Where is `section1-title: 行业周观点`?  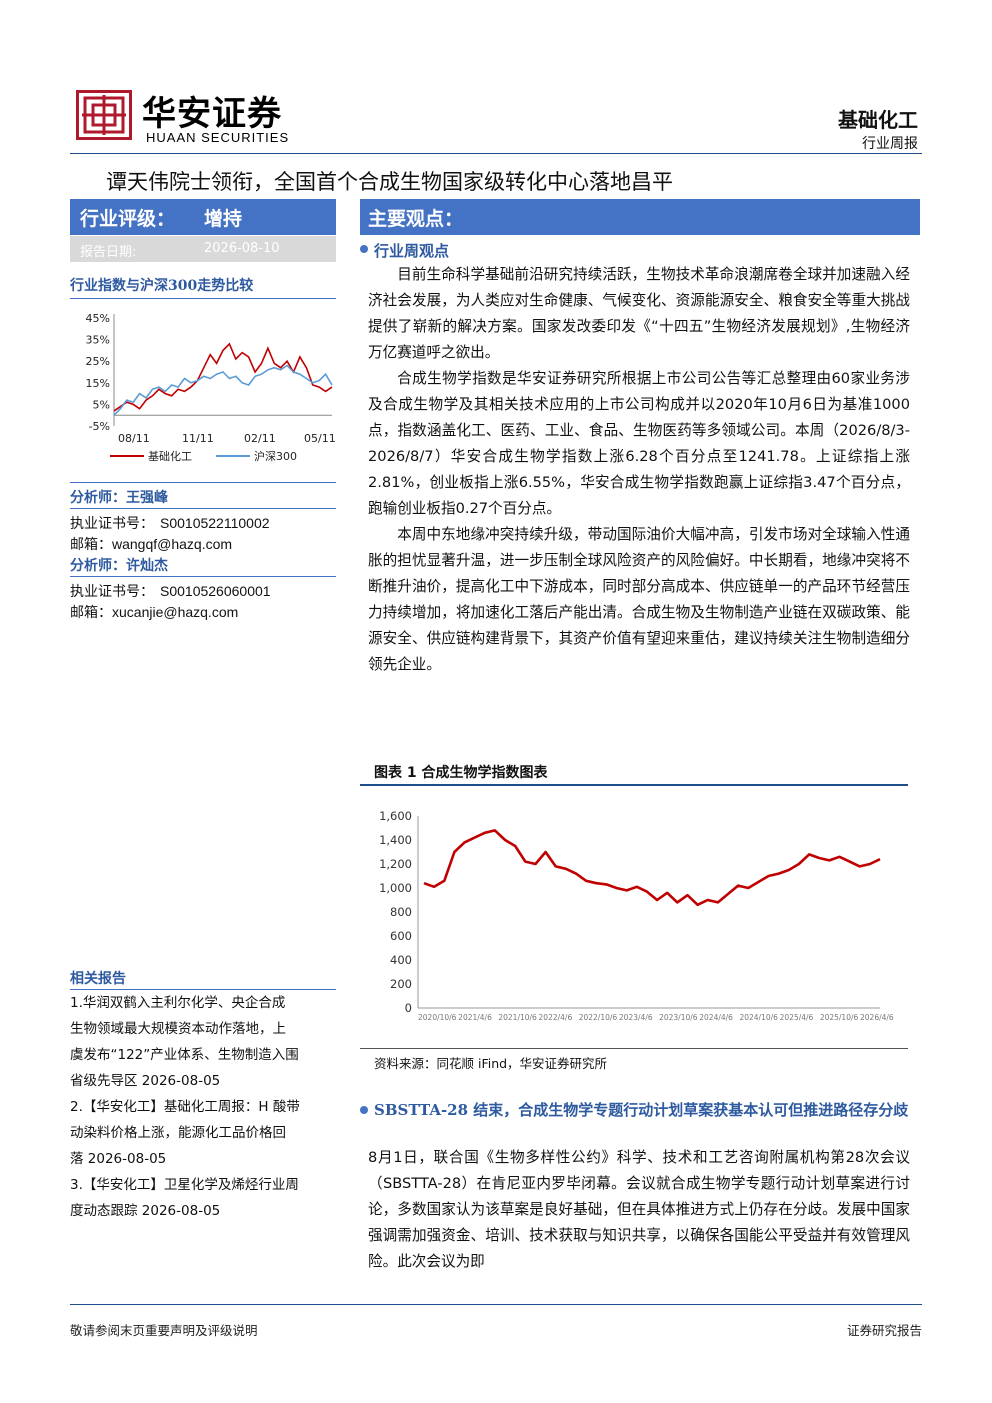
section1-title: 行业周观点 is located at coordinates (412, 251).